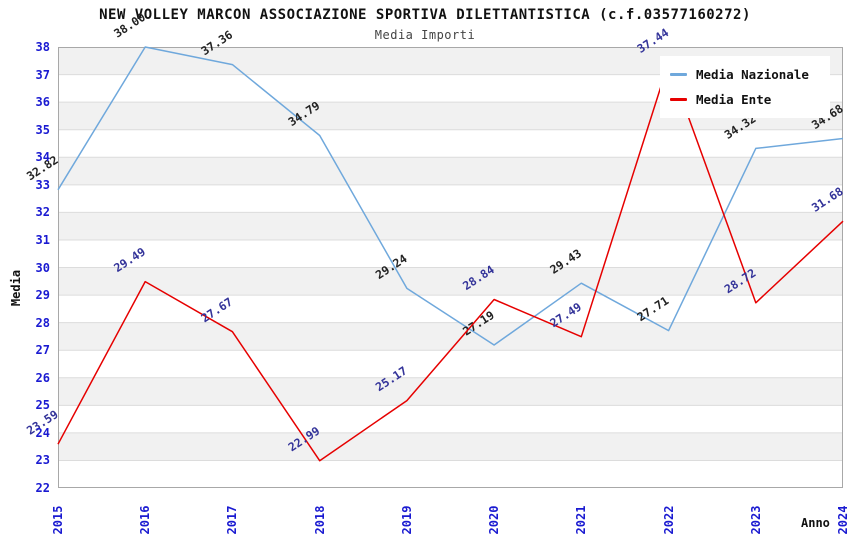 This screenshot has width=850, height=550. Describe the element at coordinates (581, 520) in the screenshot. I see `x-tick-label: 2021` at that location.